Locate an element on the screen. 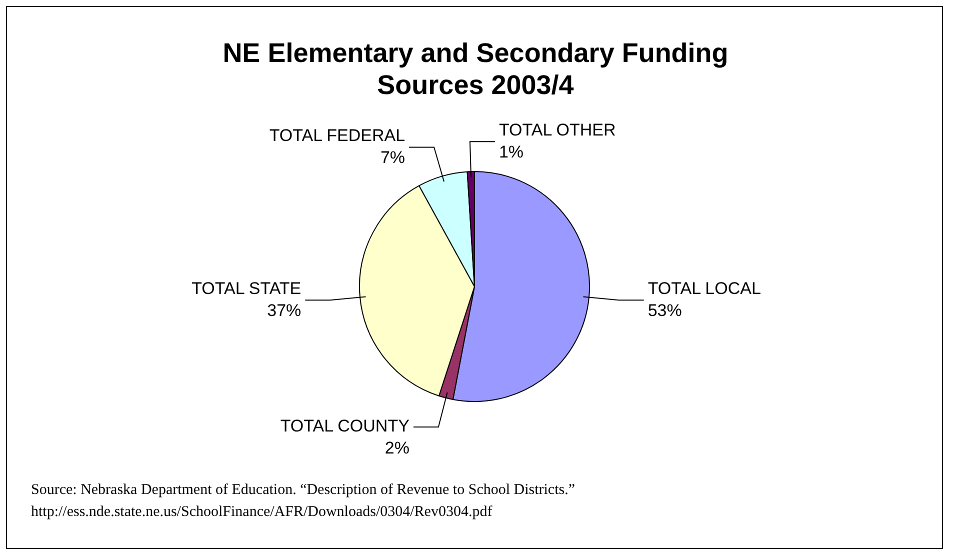 This screenshot has width=953, height=559. slice-label: TOTAL FEDERAL is located at coordinates (337, 135).